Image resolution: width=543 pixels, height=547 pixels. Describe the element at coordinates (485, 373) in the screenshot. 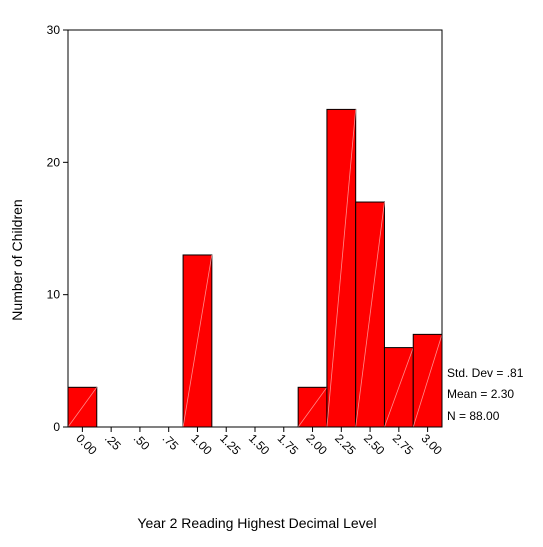

I see `stat-std-dev: Std. Dev = .81` at that location.